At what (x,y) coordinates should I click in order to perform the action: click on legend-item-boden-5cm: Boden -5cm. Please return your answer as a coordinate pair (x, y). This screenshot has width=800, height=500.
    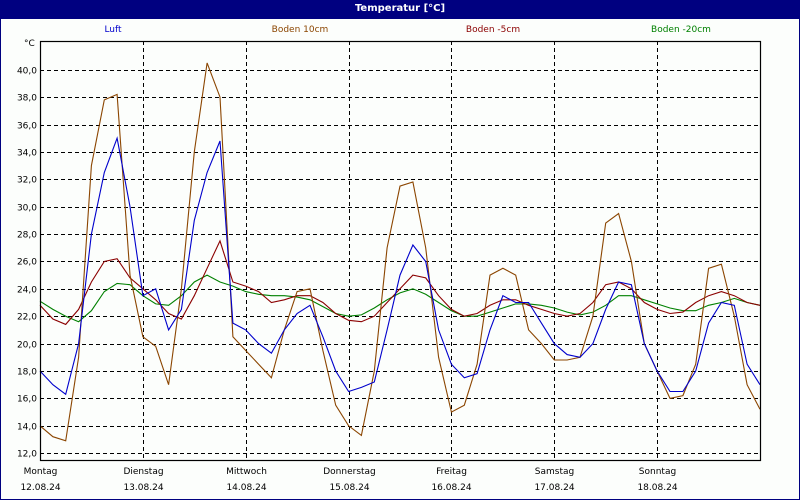
    Looking at the image, I should click on (493, 30).